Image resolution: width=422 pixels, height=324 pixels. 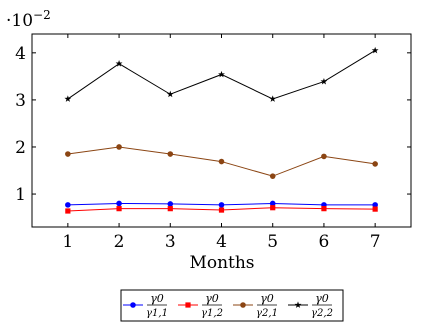 I want to click on y-tick-label: 1, so click(x=20, y=195).